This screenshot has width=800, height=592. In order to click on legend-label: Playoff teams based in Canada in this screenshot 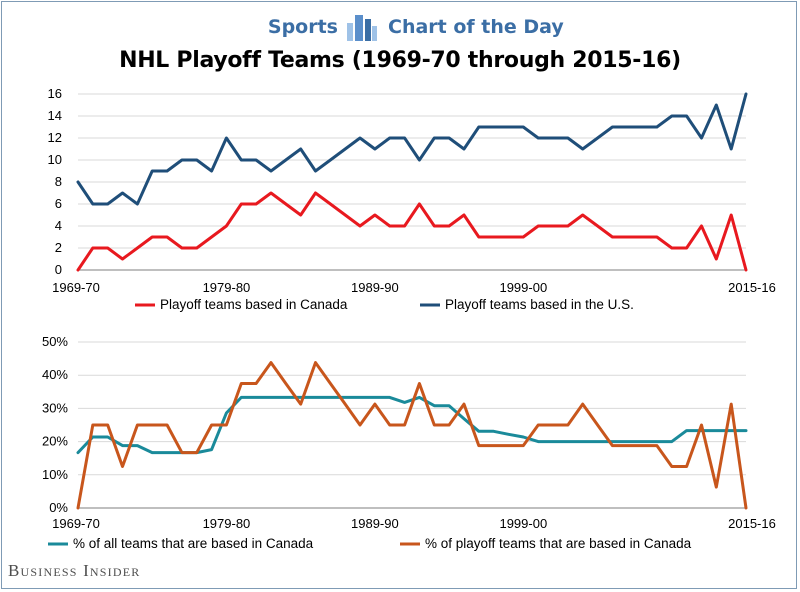, I will do `click(254, 304)`.